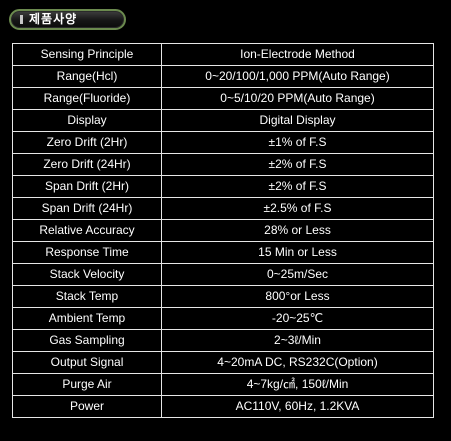 Image resolution: width=451 pixels, height=441 pixels. What do you see at coordinates (87, 363) in the screenshot?
I see `spec-label: Output Signal` at bounding box center [87, 363].